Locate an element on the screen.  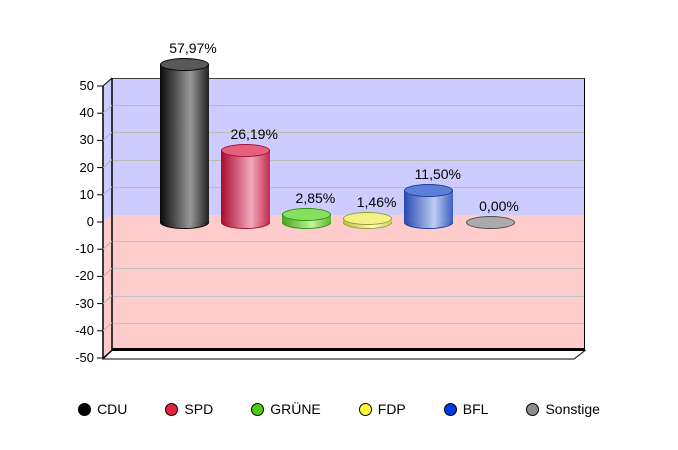
gridline--20 is located at coordinates (348, 269).